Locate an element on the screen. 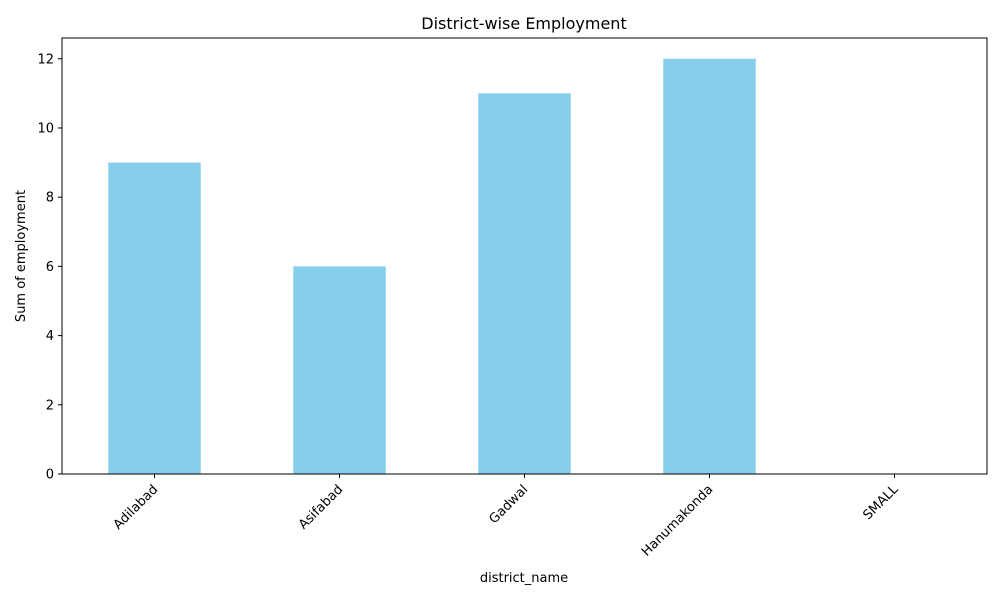 The height and width of the screenshot is (600, 1000). bar-hanumakonda is located at coordinates (709, 266).